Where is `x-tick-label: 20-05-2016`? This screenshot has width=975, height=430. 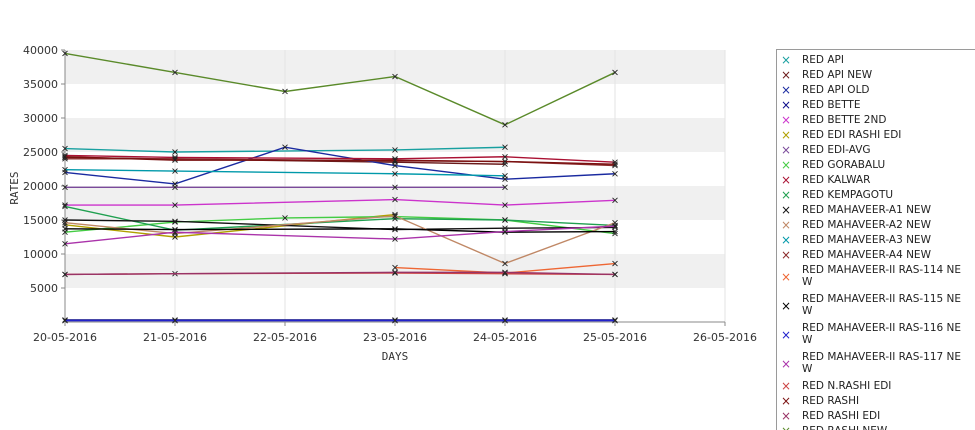
x-tick-label: 20-05-2016 is located at coordinates (65, 337).